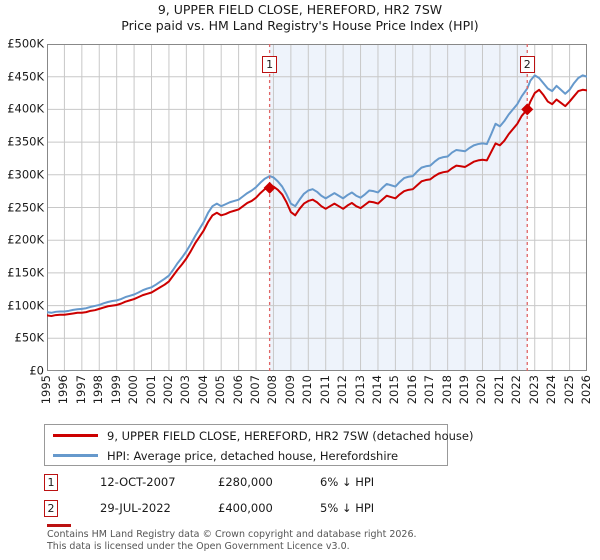 The image size is (600, 560). What do you see at coordinates (150, 390) in the screenshot?
I see `x-axis-tick-label: 2001` at bounding box center [150, 390].